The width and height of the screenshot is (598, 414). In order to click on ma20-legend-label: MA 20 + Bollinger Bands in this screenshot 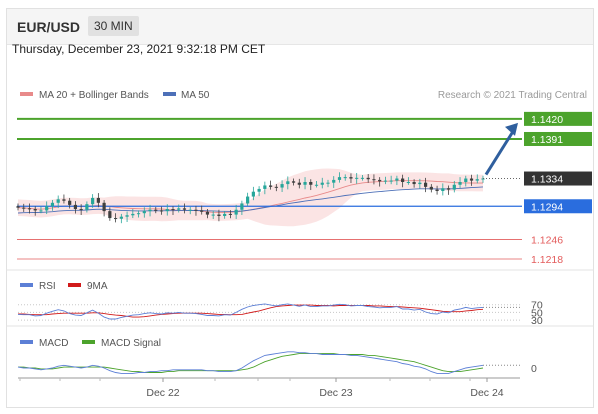, I will do `click(94, 95)`.